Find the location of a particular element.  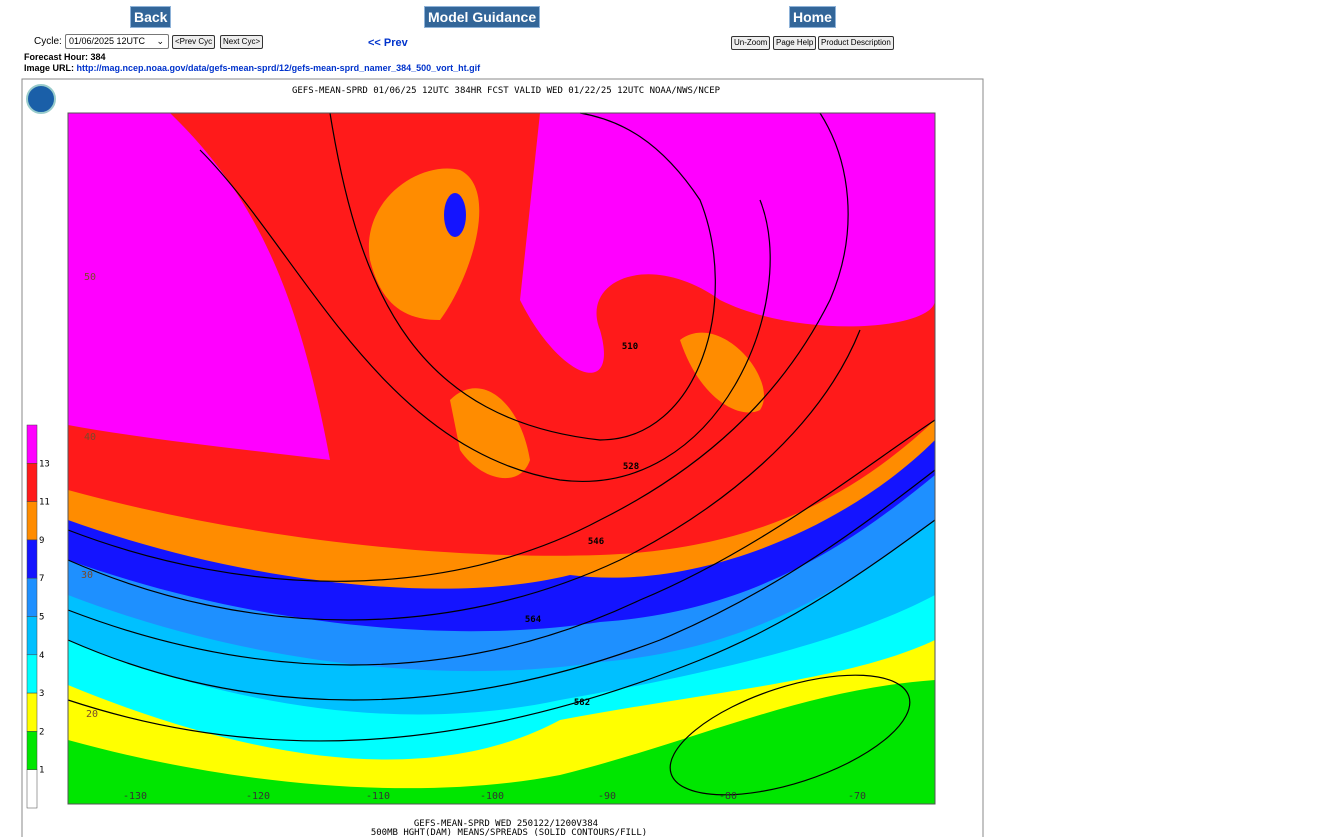

contour-label: 582 is located at coordinates (582, 703).